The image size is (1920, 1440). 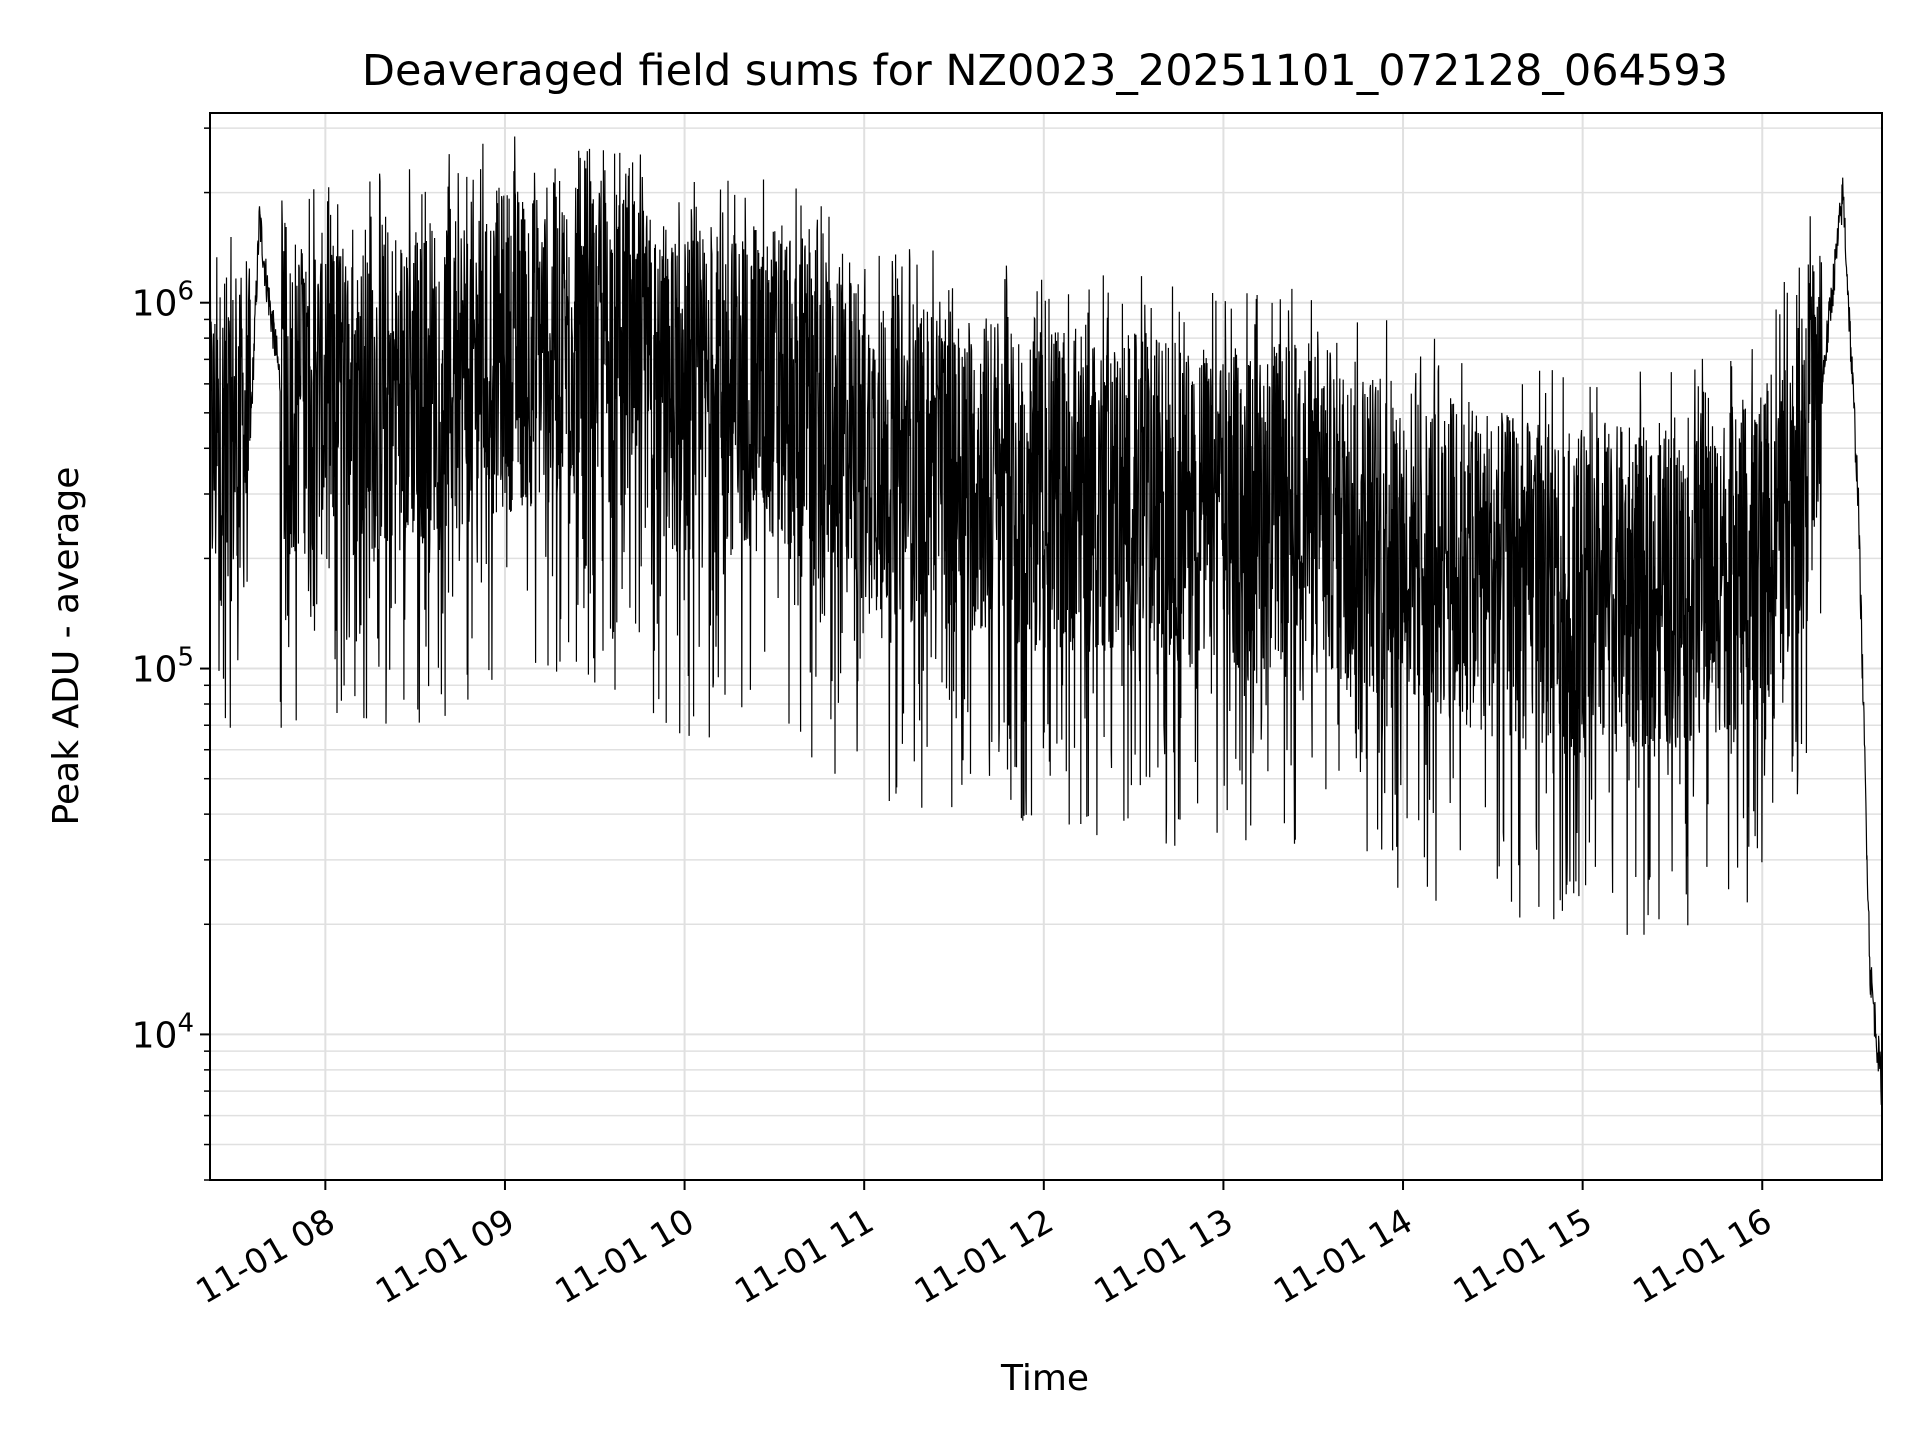 I want to click on y-axis-label: Peak ADU - average, so click(x=66, y=646).